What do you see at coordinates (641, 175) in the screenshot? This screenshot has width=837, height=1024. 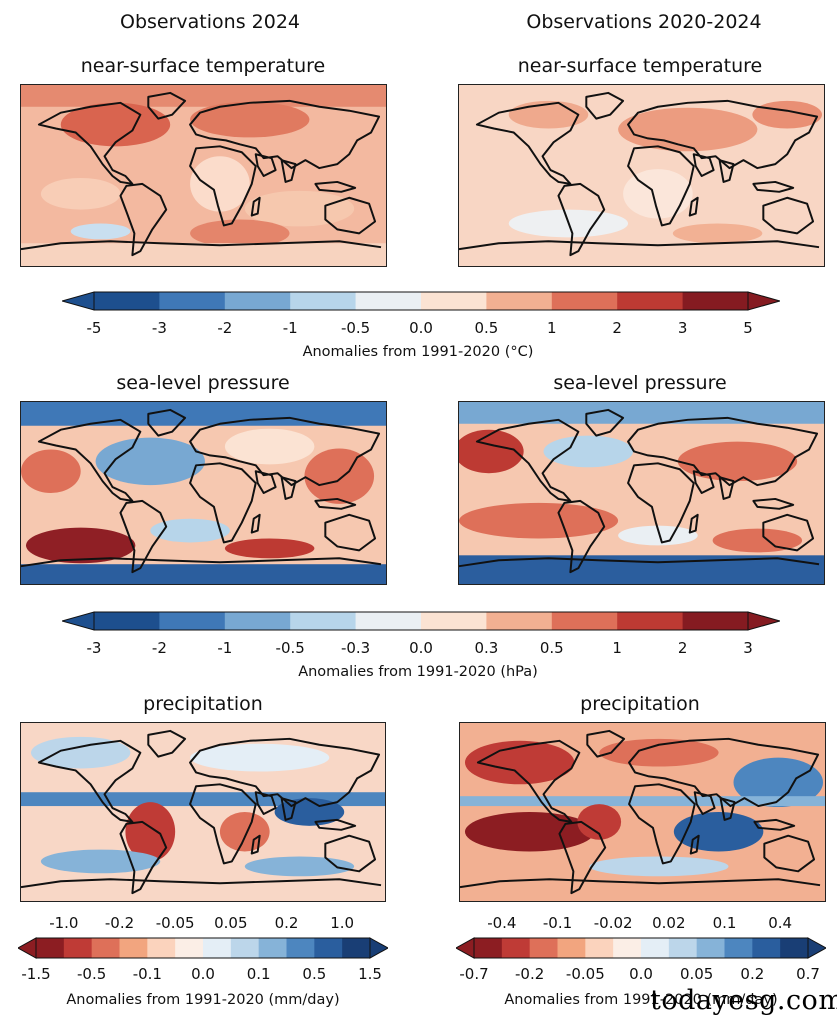 I see `temperature-map-2020-2024` at bounding box center [641, 175].